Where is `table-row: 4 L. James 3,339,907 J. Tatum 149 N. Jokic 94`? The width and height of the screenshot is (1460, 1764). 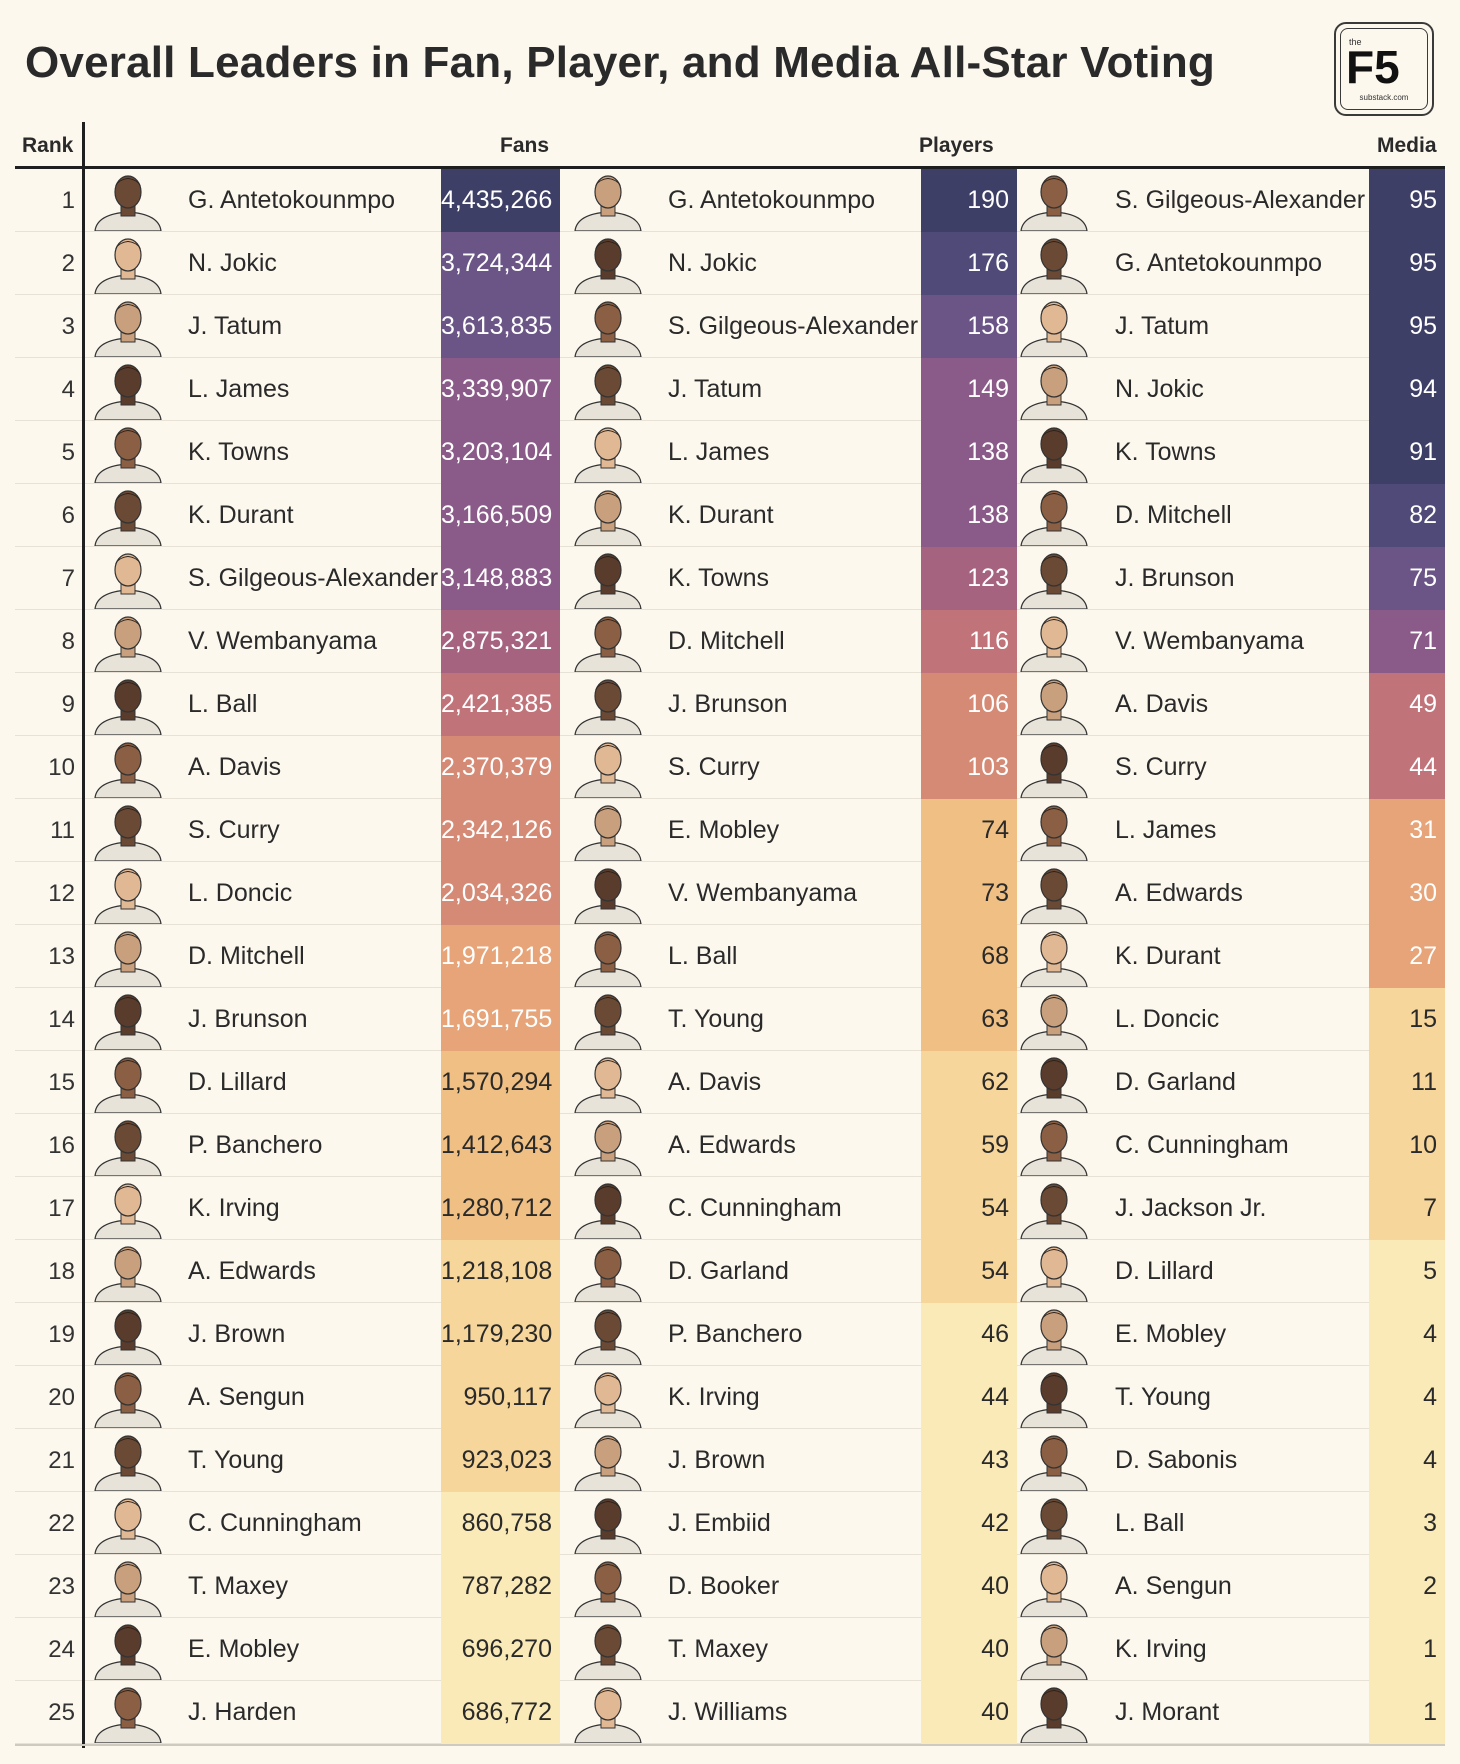 table-row: 4 L. James 3,339,907 J. Tatum 149 N. Jokic 94 is located at coordinates (730, 389).